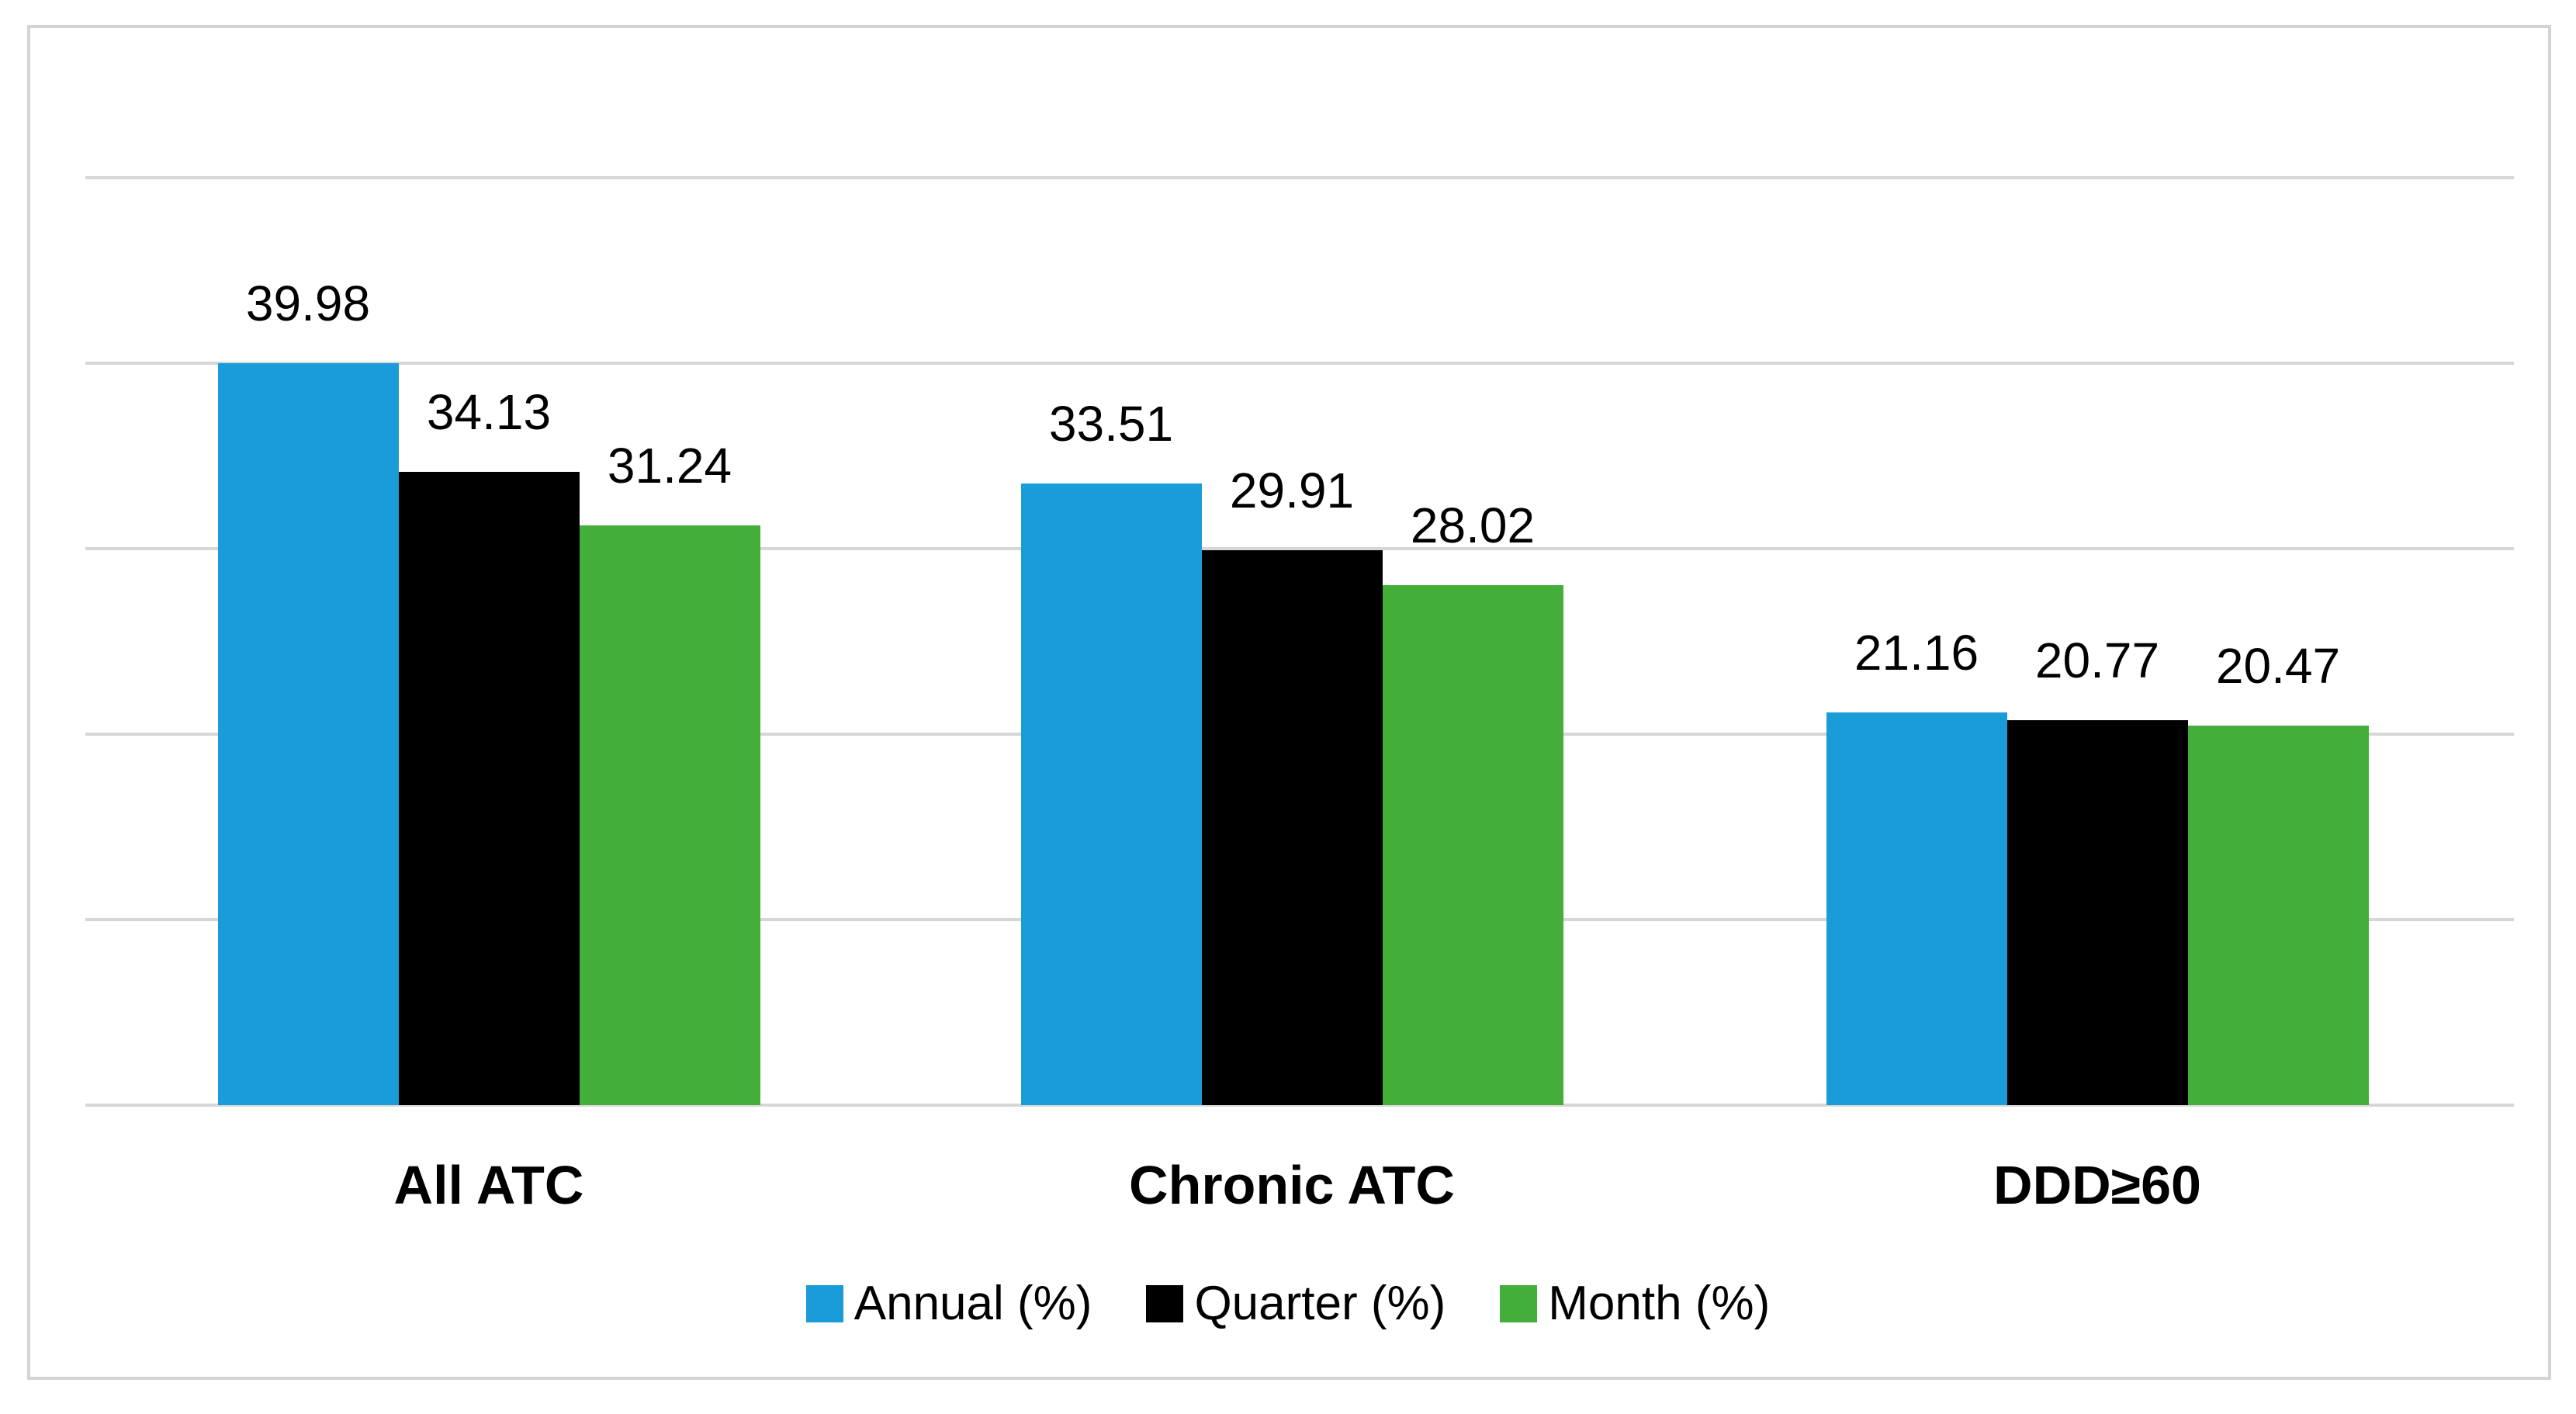  Describe the element at coordinates (1165, 1303) in the screenshot. I see `legend-swatch-icon-quarter` at that location.